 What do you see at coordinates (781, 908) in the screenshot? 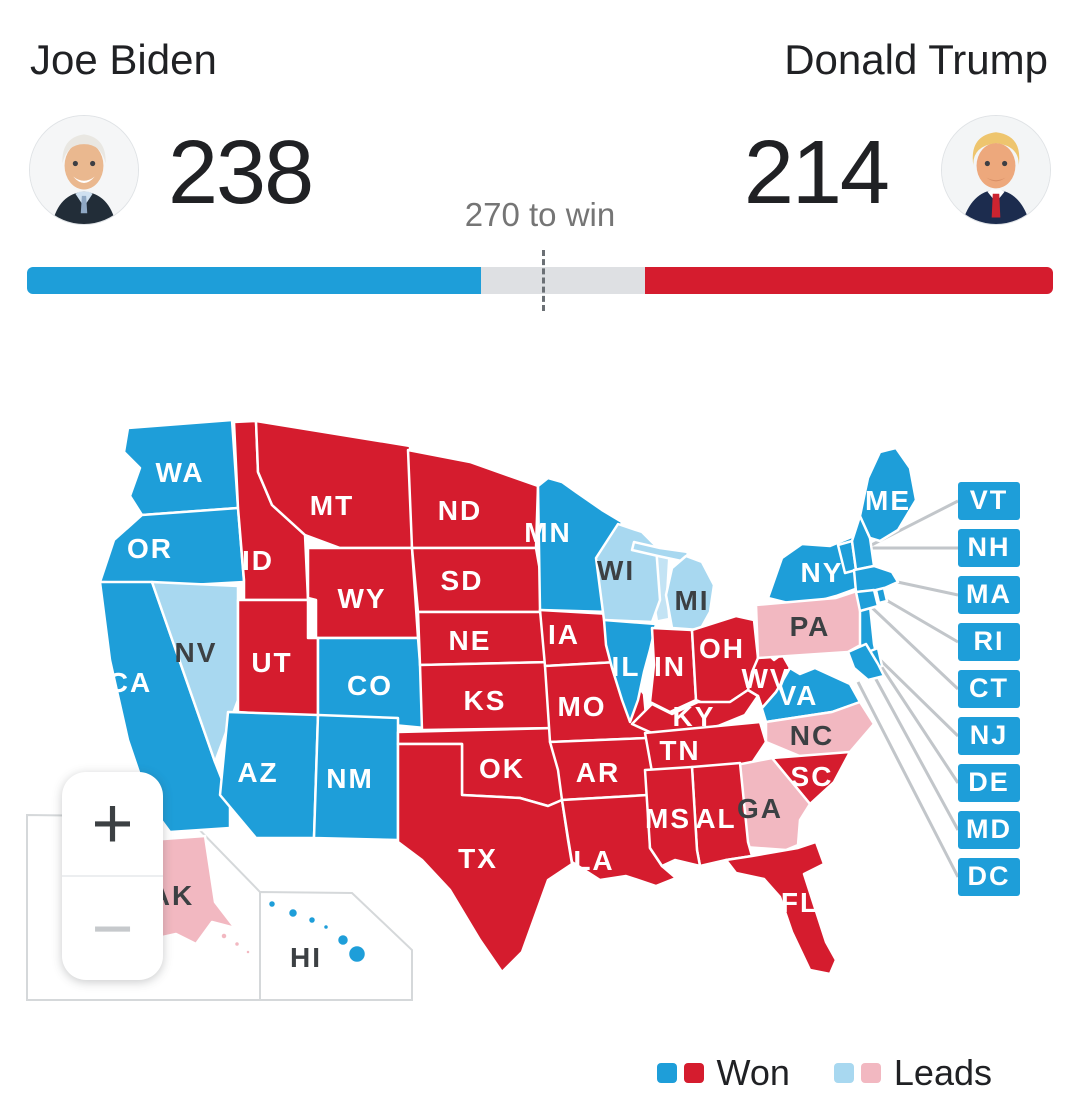
I see `state-fl` at bounding box center [781, 908].